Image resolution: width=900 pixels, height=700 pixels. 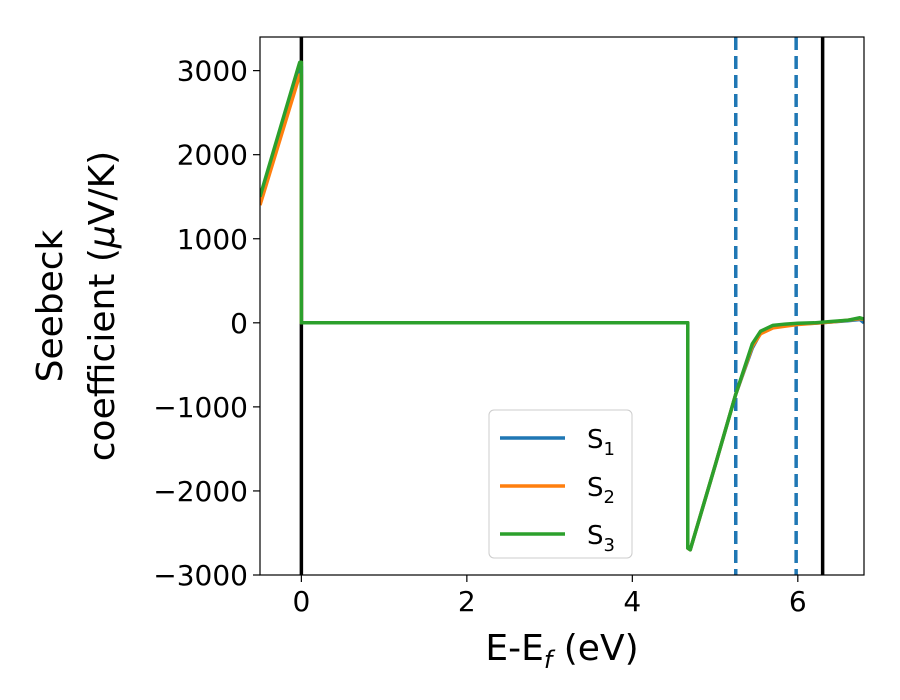 What do you see at coordinates (557, 490) in the screenshot?
I see `legend-entry: S2` at bounding box center [557, 490].